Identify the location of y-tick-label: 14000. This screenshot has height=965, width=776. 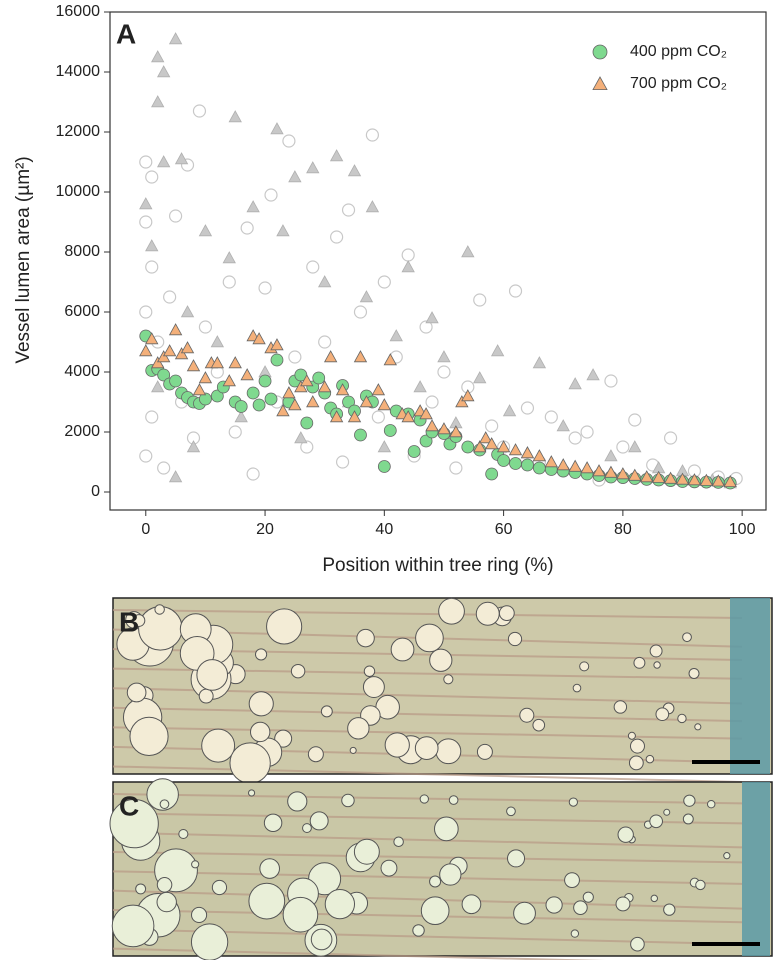
(78, 71).